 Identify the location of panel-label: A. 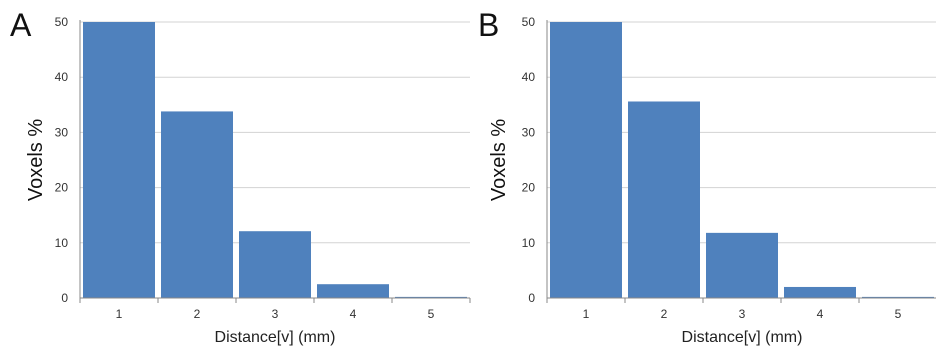
(21, 25).